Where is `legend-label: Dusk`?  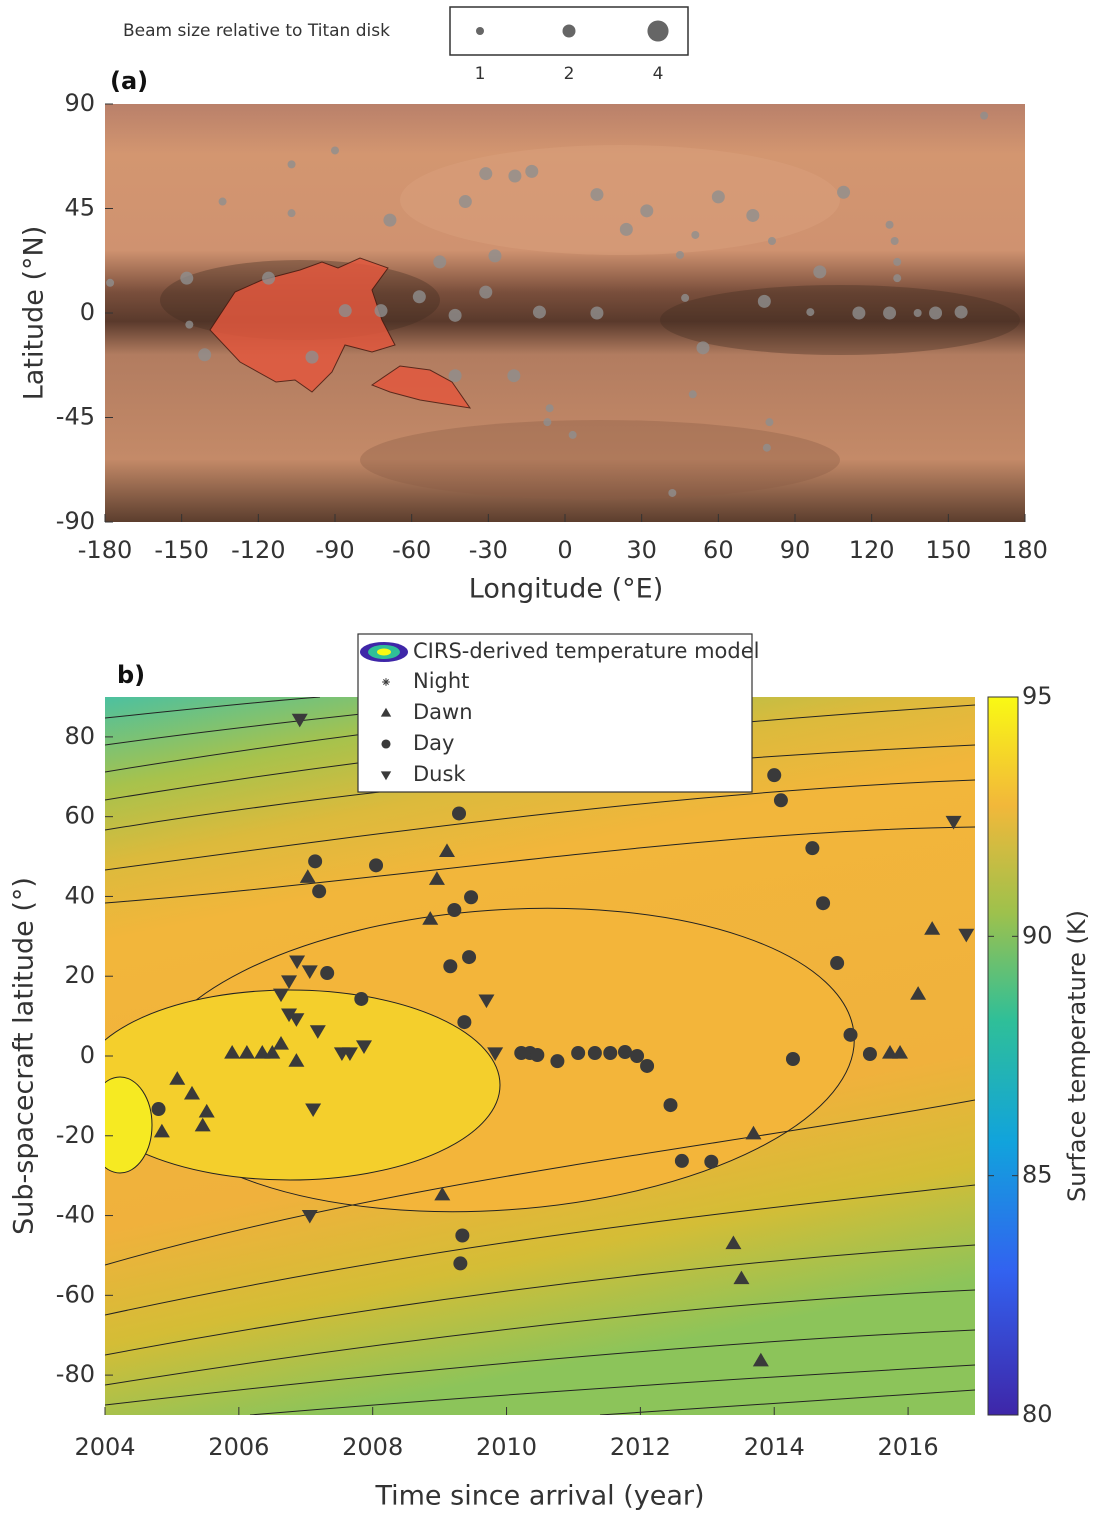 legend-label: Dusk is located at coordinates (439, 774).